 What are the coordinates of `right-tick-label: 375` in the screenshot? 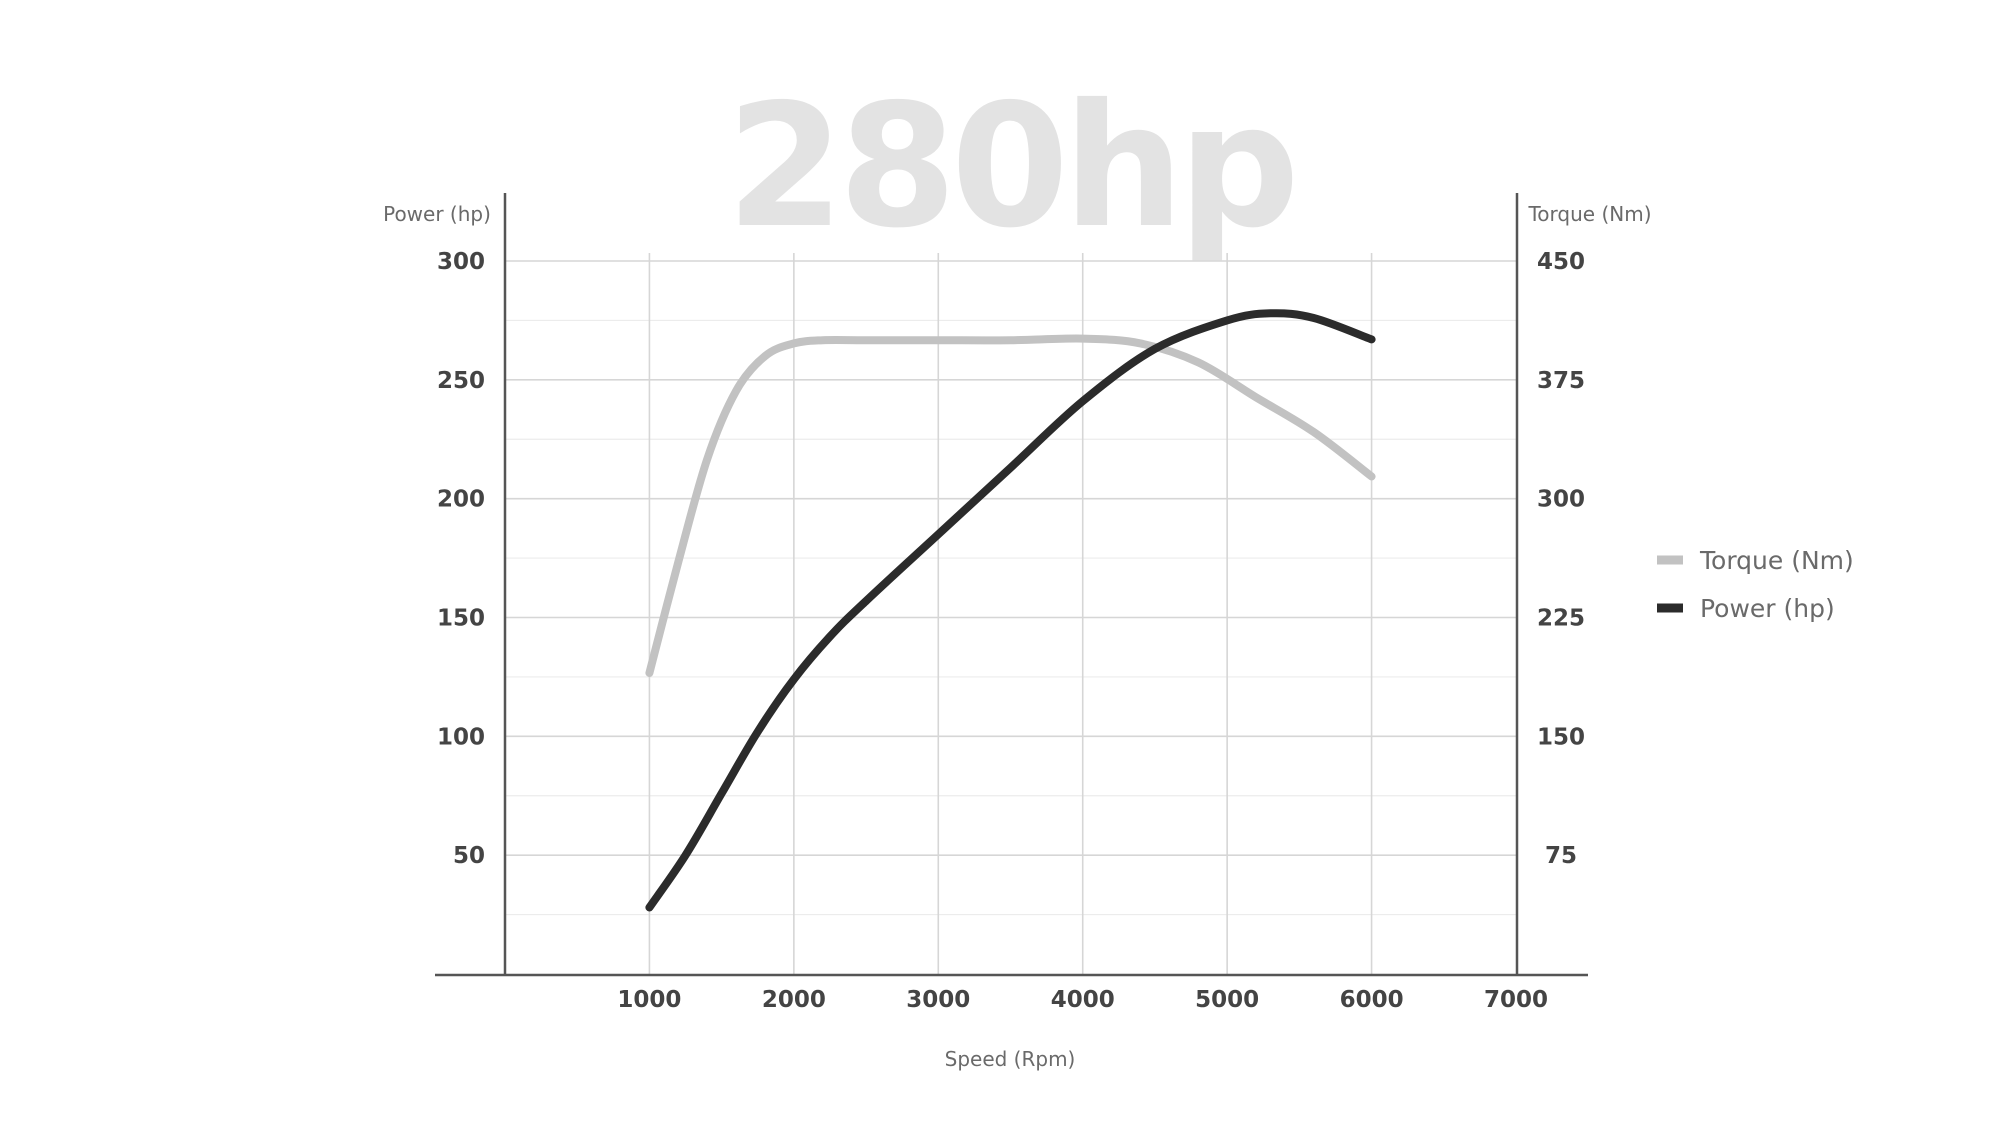 It's located at (1561, 381).